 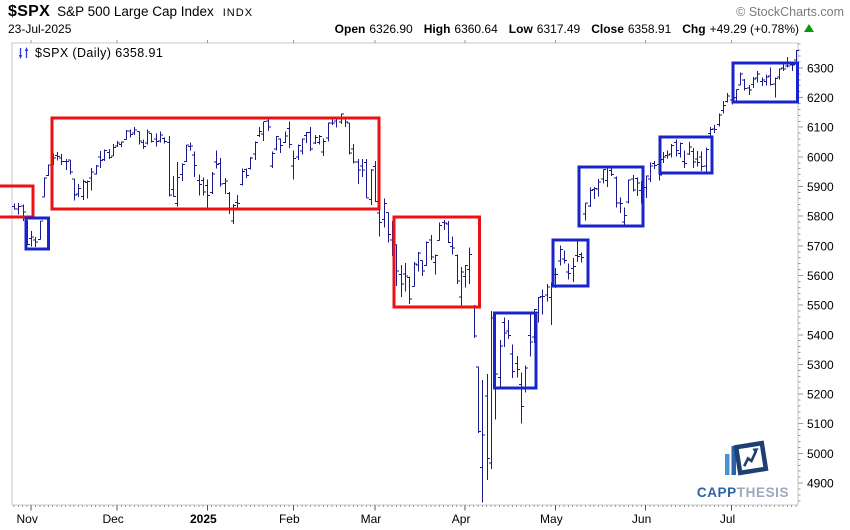 What do you see at coordinates (820, 246) in the screenshot?
I see `y-axis-label: 5700` at bounding box center [820, 246].